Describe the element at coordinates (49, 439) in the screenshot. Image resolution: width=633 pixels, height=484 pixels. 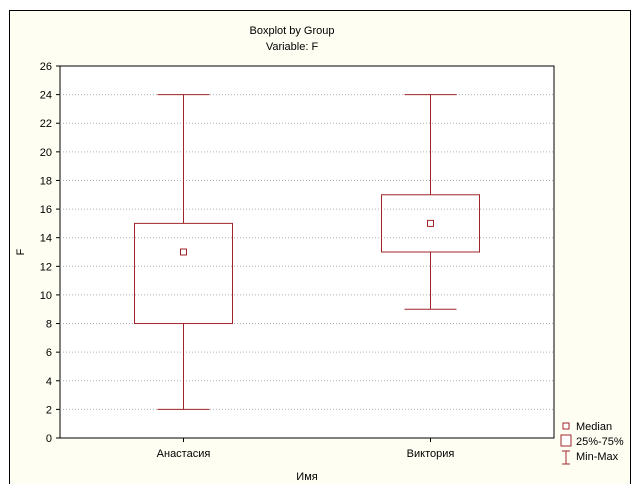
I see `y-tick-label: 0` at that location.